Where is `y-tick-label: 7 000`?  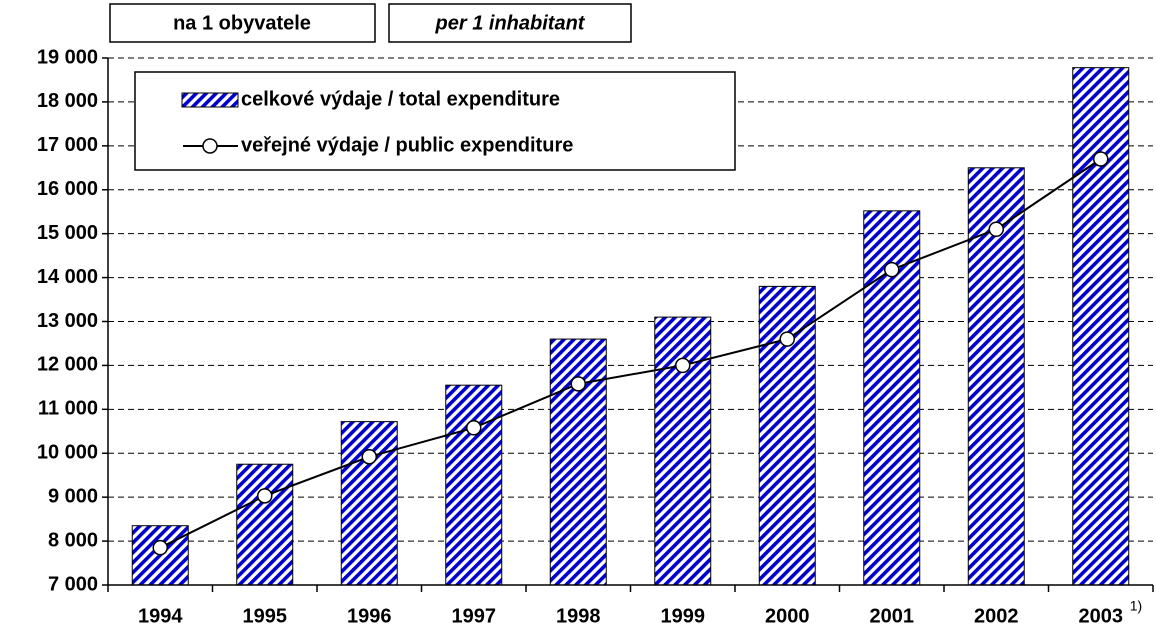
y-tick-label: 7 000 is located at coordinates (73, 584).